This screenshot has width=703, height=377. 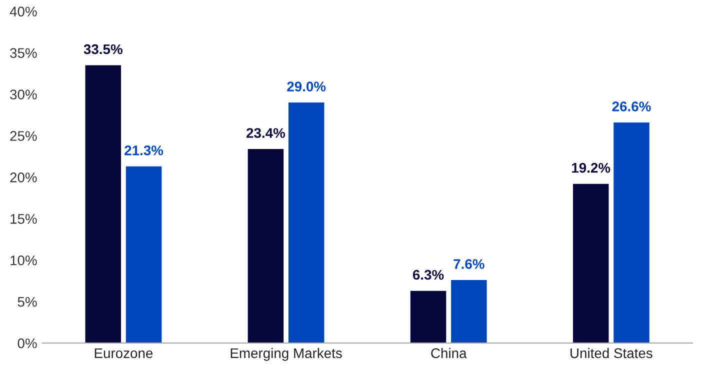 What do you see at coordinates (27, 343) in the screenshot?
I see `y-tick-label: 0%` at bounding box center [27, 343].